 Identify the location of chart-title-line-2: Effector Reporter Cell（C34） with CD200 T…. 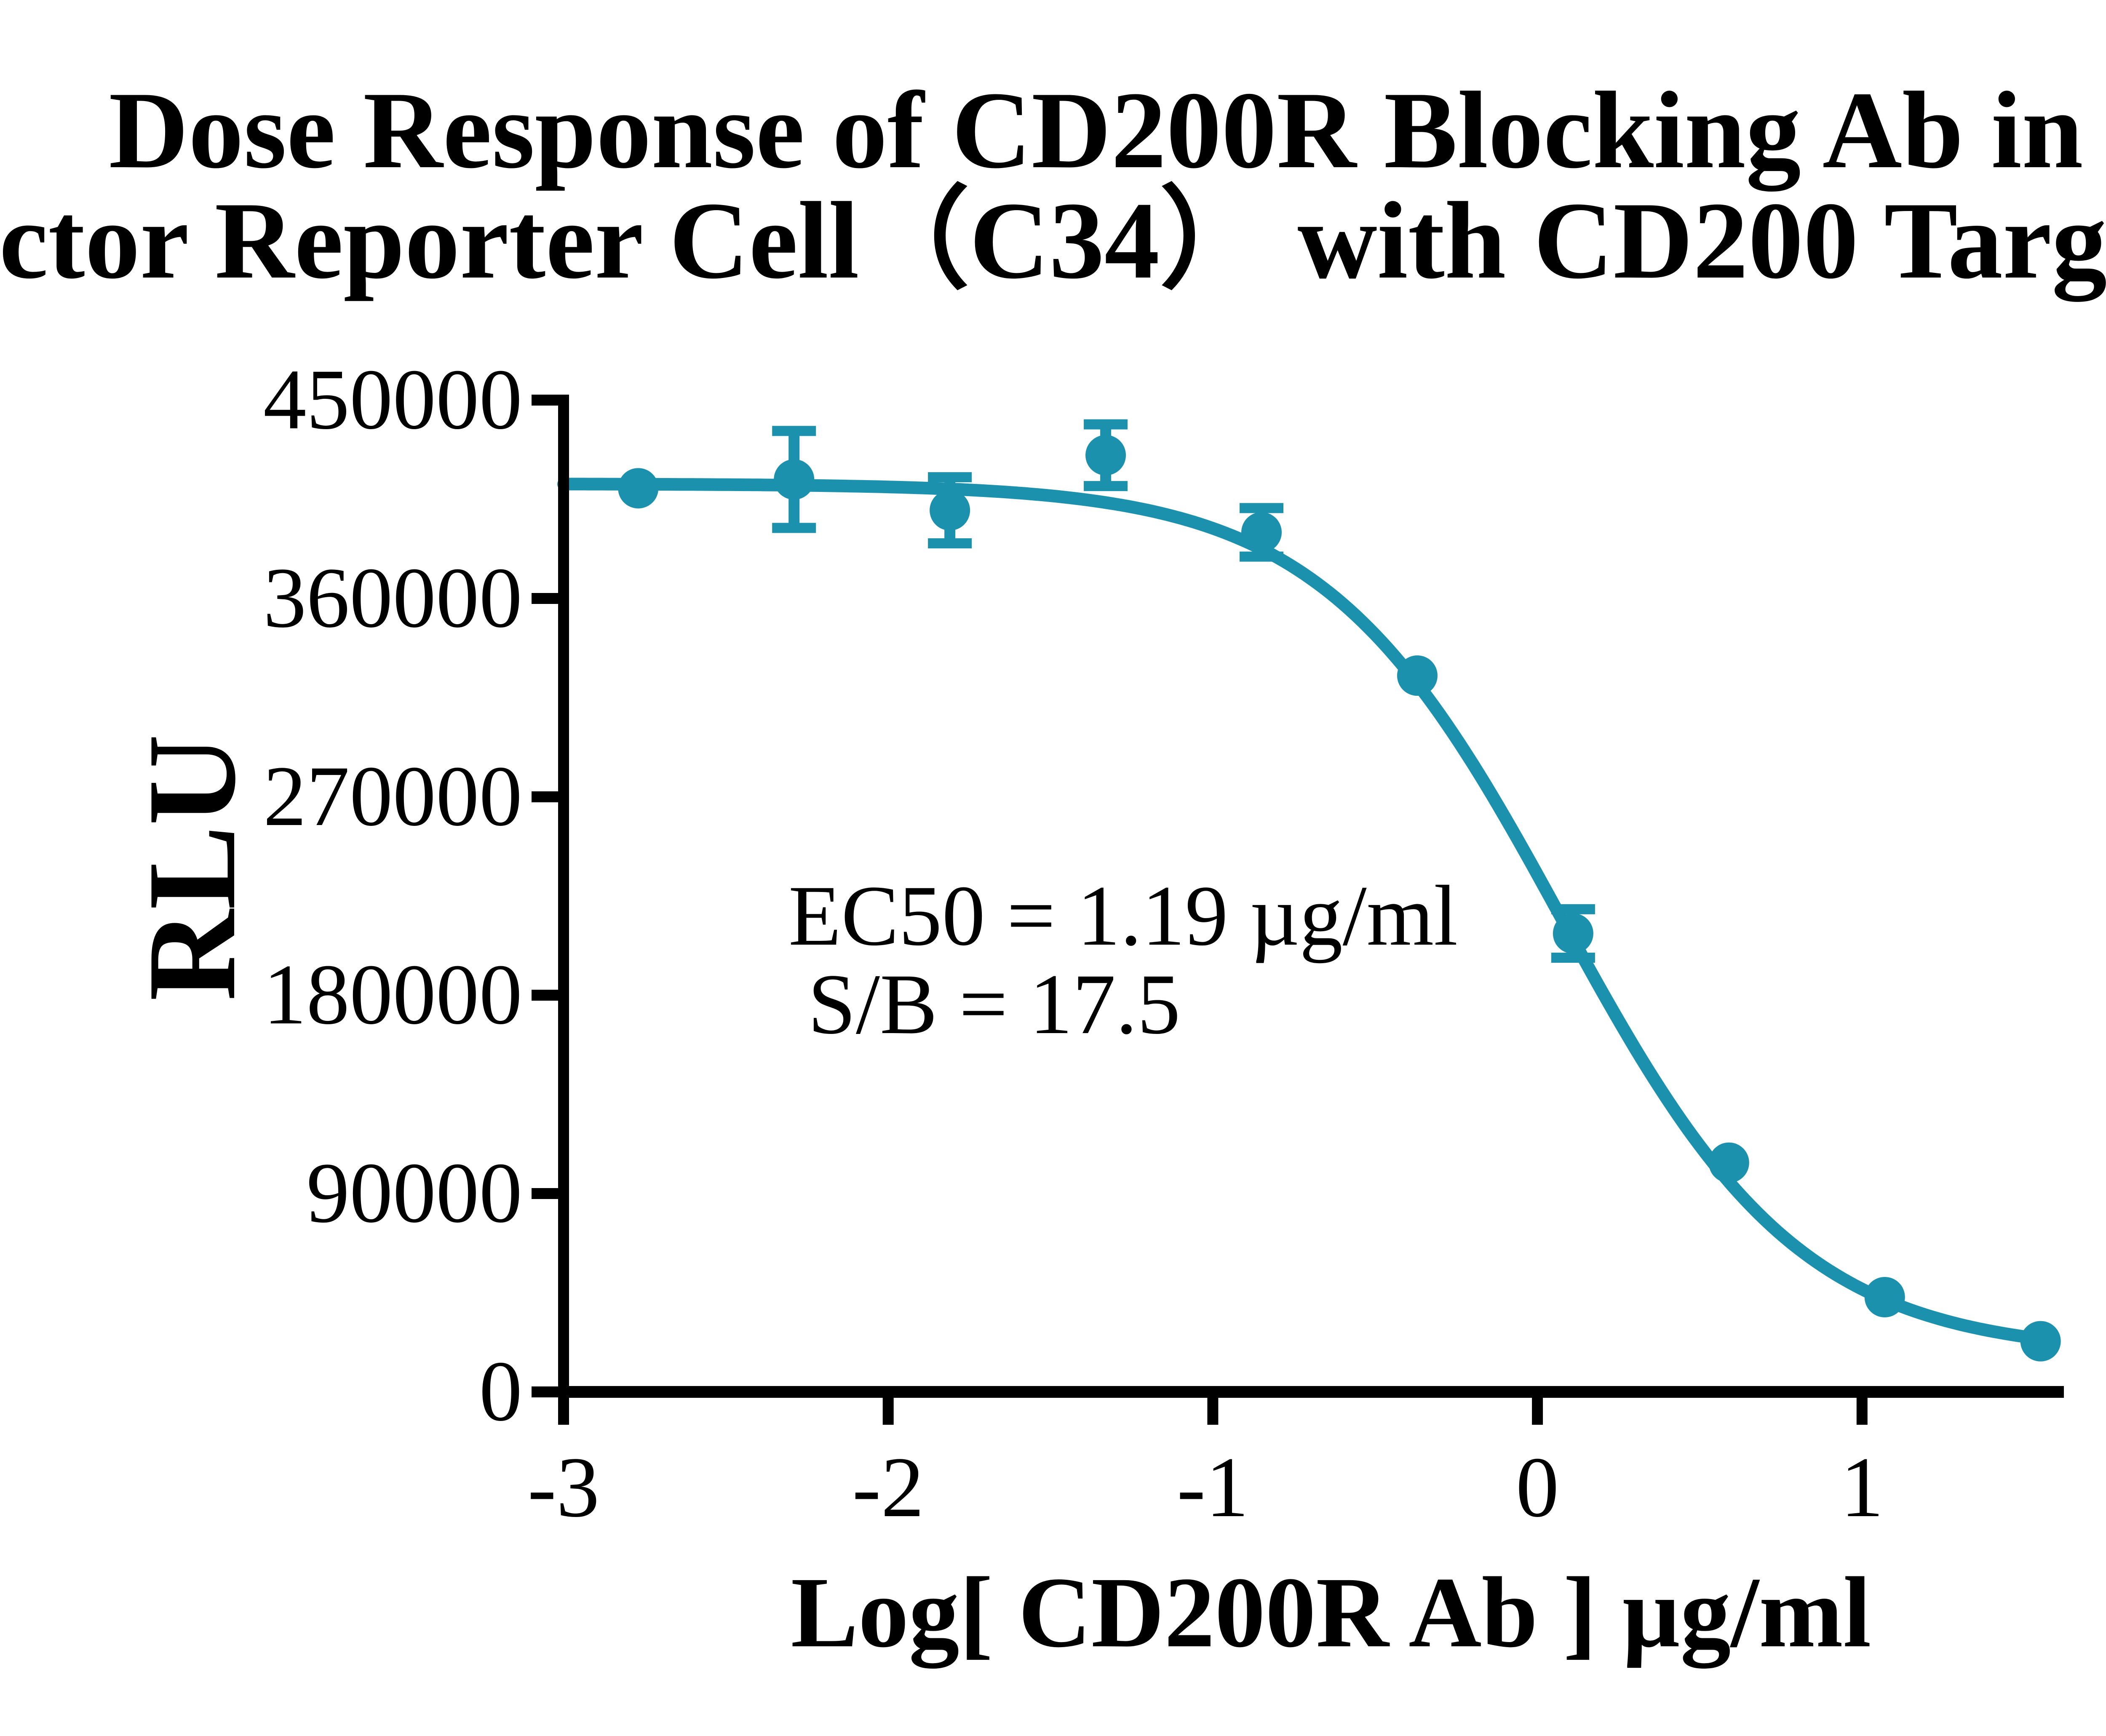
(1053, 241).